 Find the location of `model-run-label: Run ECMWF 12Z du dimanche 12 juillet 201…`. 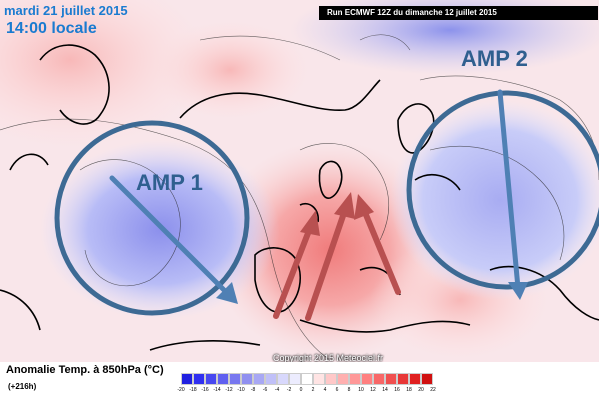

model-run-label: Run ECMWF 12Z du dimanche 12 juillet 201… is located at coordinates (458, 13).